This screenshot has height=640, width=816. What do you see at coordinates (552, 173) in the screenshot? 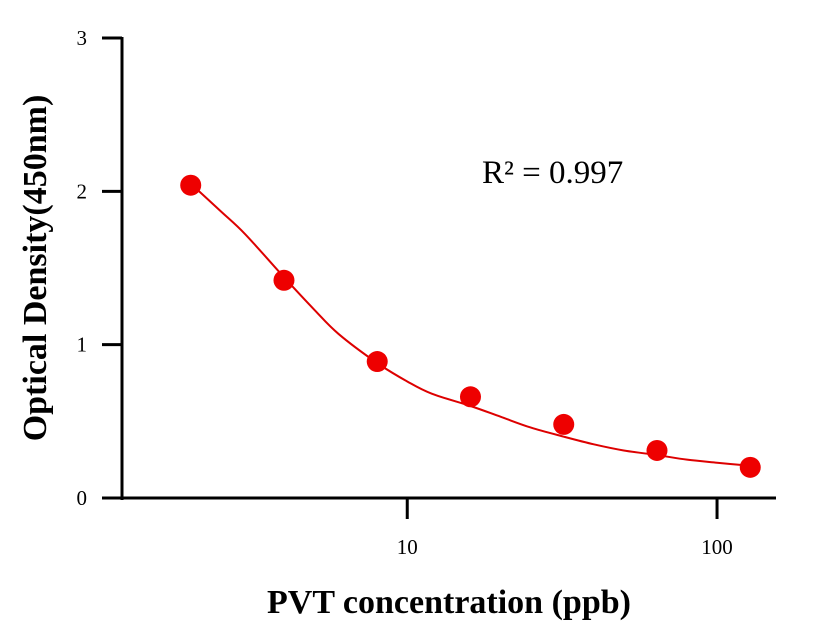
I see `r-squared-annotation: R² = 0.997` at bounding box center [552, 173].